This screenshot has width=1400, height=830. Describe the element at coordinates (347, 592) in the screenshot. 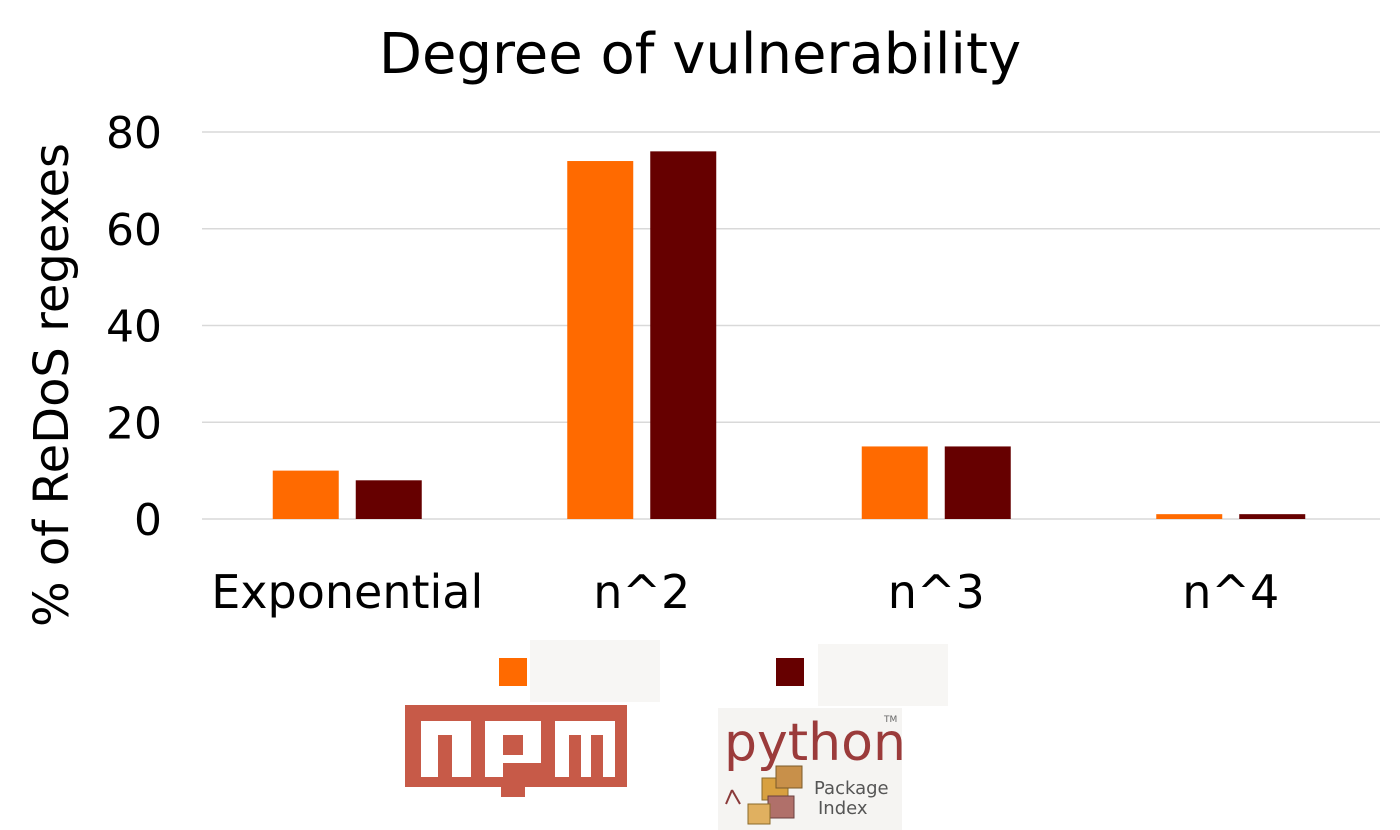

I see `x-tick-label: Exponential` at that location.